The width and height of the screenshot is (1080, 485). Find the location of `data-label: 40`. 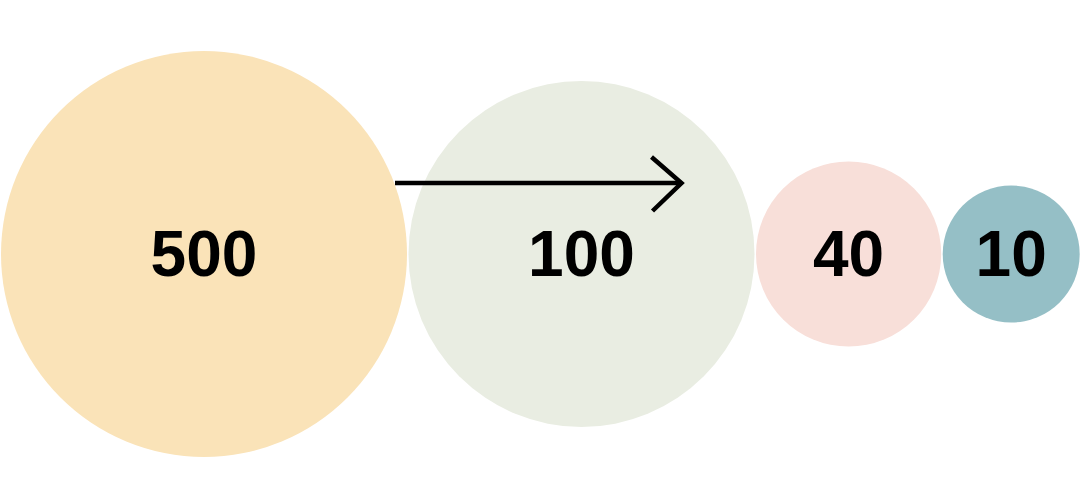

data-label: 40 is located at coordinates (849, 254).